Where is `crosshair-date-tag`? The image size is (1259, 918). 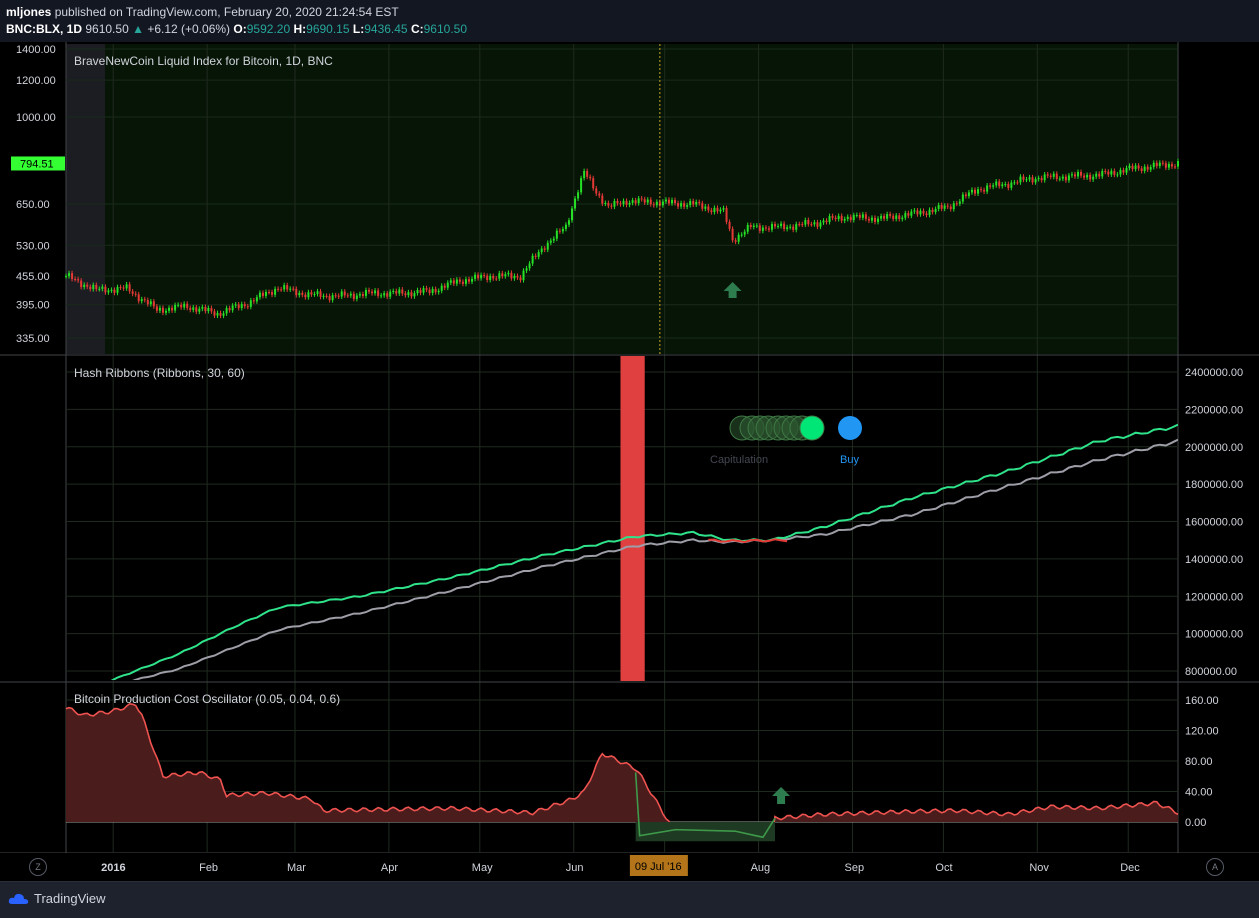
crosshair-date-tag is located at coordinates (658, 865).